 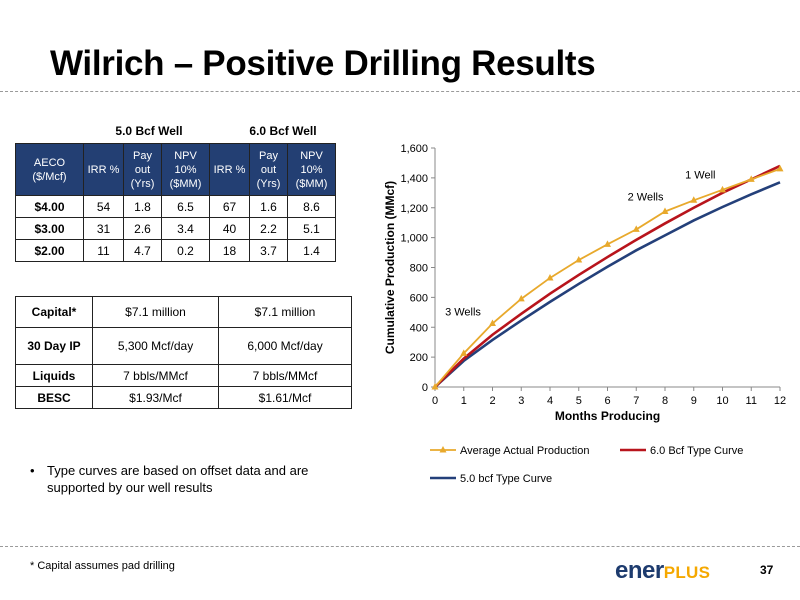 I want to click on table-row: $4.00 54 1.8 6.5 67 1.6 8.6, so click(x=175, y=206).